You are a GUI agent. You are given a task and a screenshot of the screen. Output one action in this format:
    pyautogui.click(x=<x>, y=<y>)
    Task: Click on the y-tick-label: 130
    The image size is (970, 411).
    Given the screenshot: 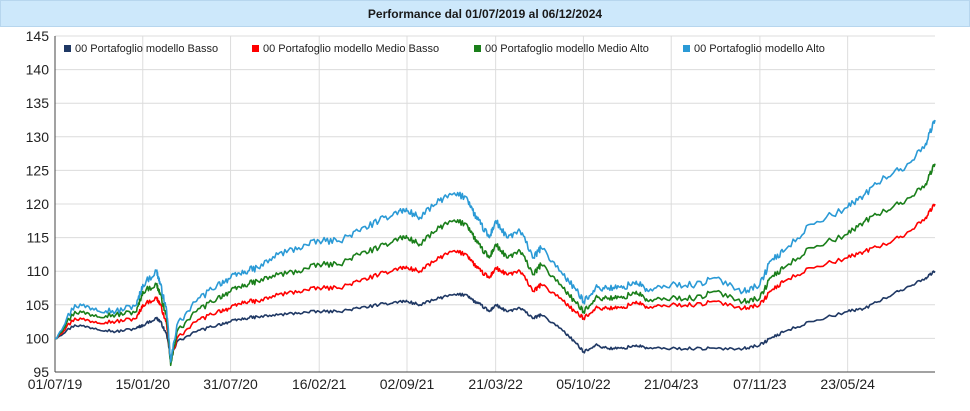 What is the action you would take?
    pyautogui.click(x=38, y=137)
    